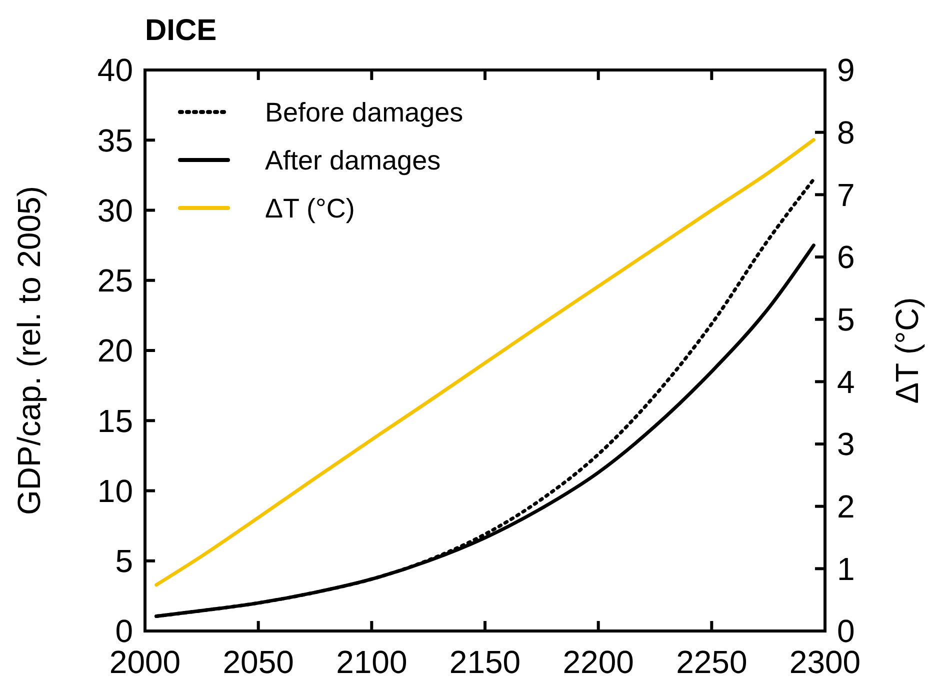 The width and height of the screenshot is (930, 681). What do you see at coordinates (115, 140) in the screenshot?
I see `y-tick-label: 35` at bounding box center [115, 140].